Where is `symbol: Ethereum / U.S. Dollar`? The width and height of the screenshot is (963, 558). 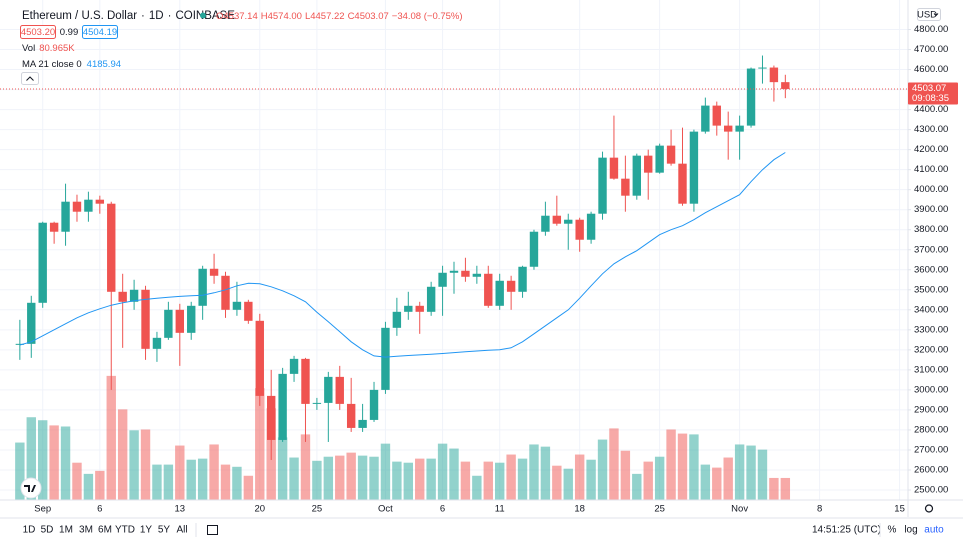
symbol: Ethereum / U.S. Dollar is located at coordinates (79, 16).